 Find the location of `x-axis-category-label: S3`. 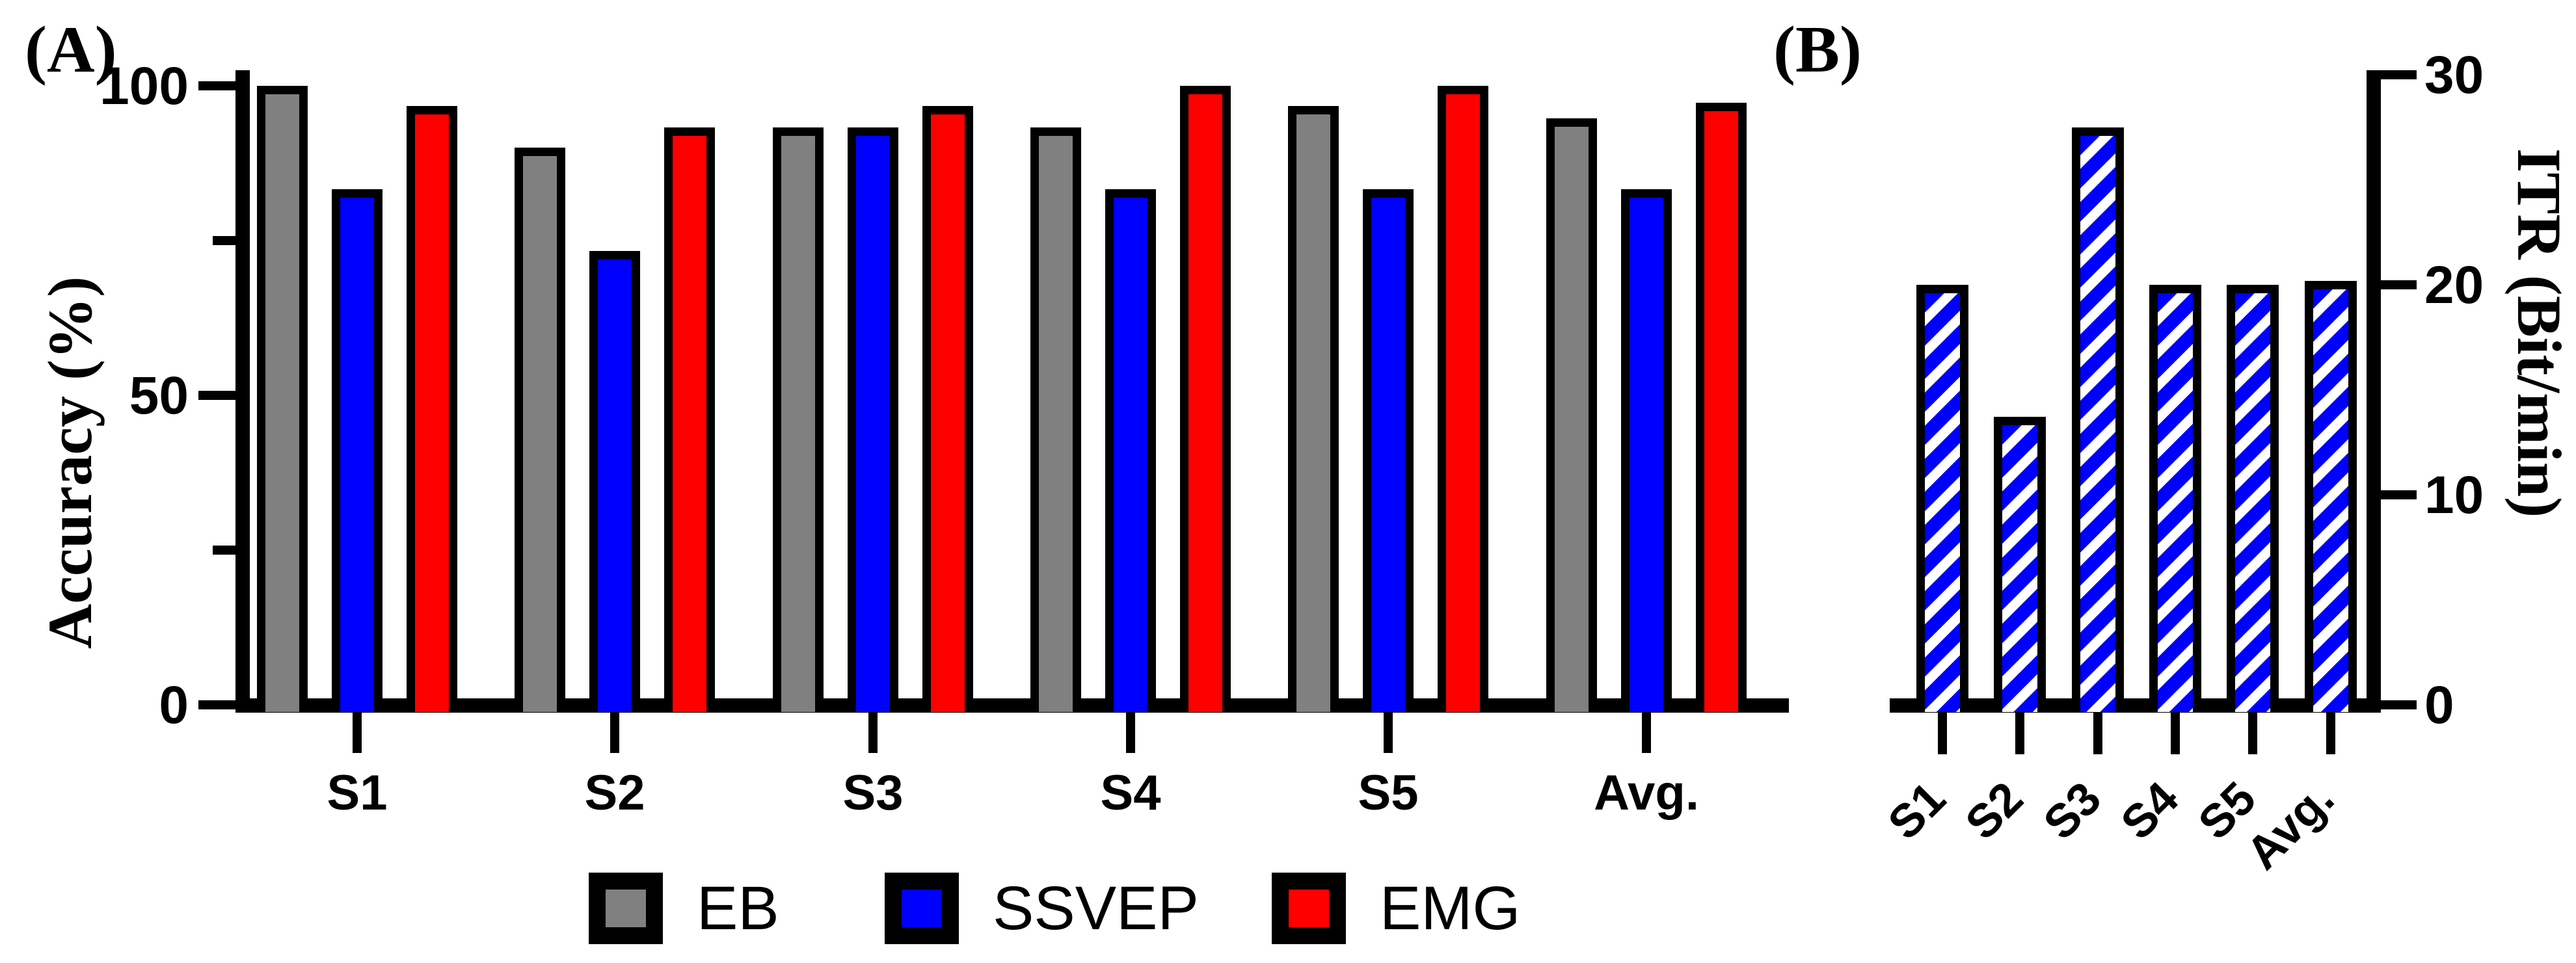

x-axis-category-label: S3 is located at coordinates (873, 793).